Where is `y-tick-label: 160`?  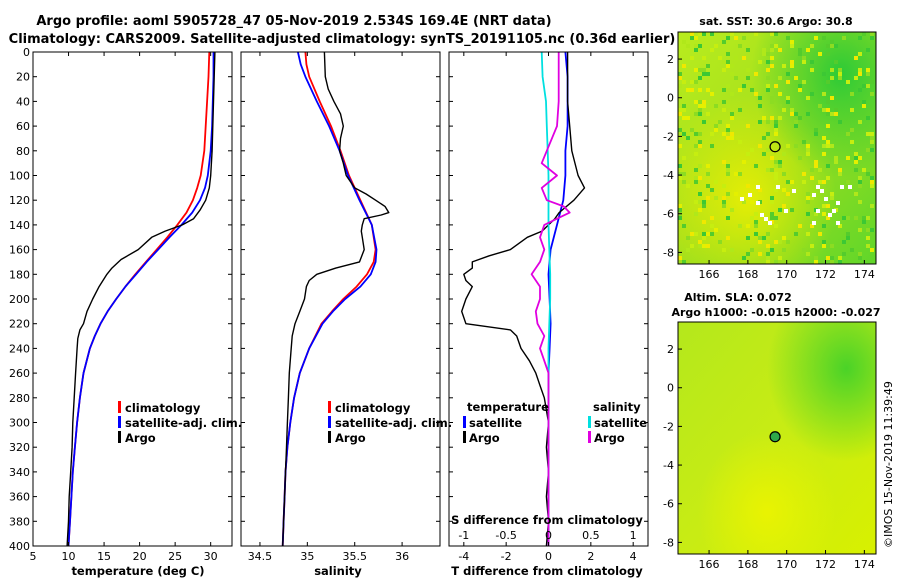 y-tick-label: 160 is located at coordinates (19, 250).